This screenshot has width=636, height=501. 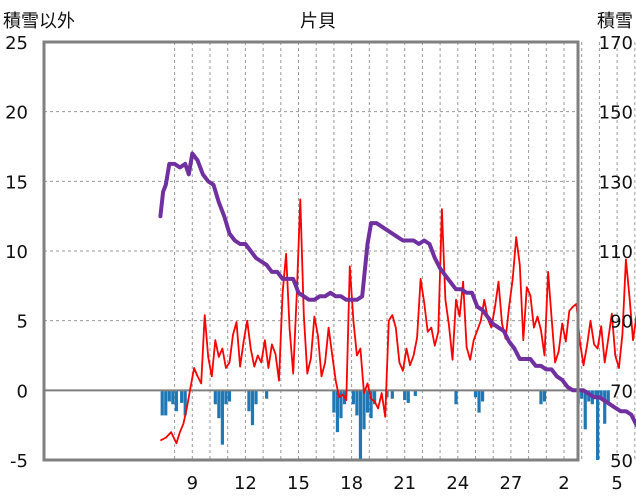 I want to click on y-right-tick-label: 50, so click(x=621, y=461).